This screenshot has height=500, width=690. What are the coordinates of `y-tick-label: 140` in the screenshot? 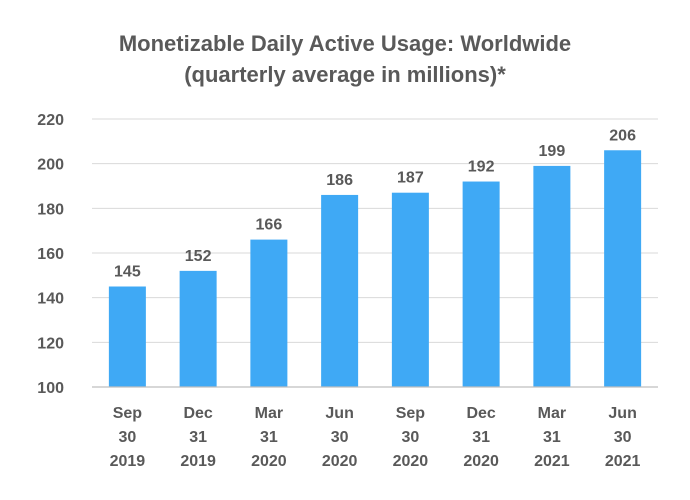 It's located at (50, 299).